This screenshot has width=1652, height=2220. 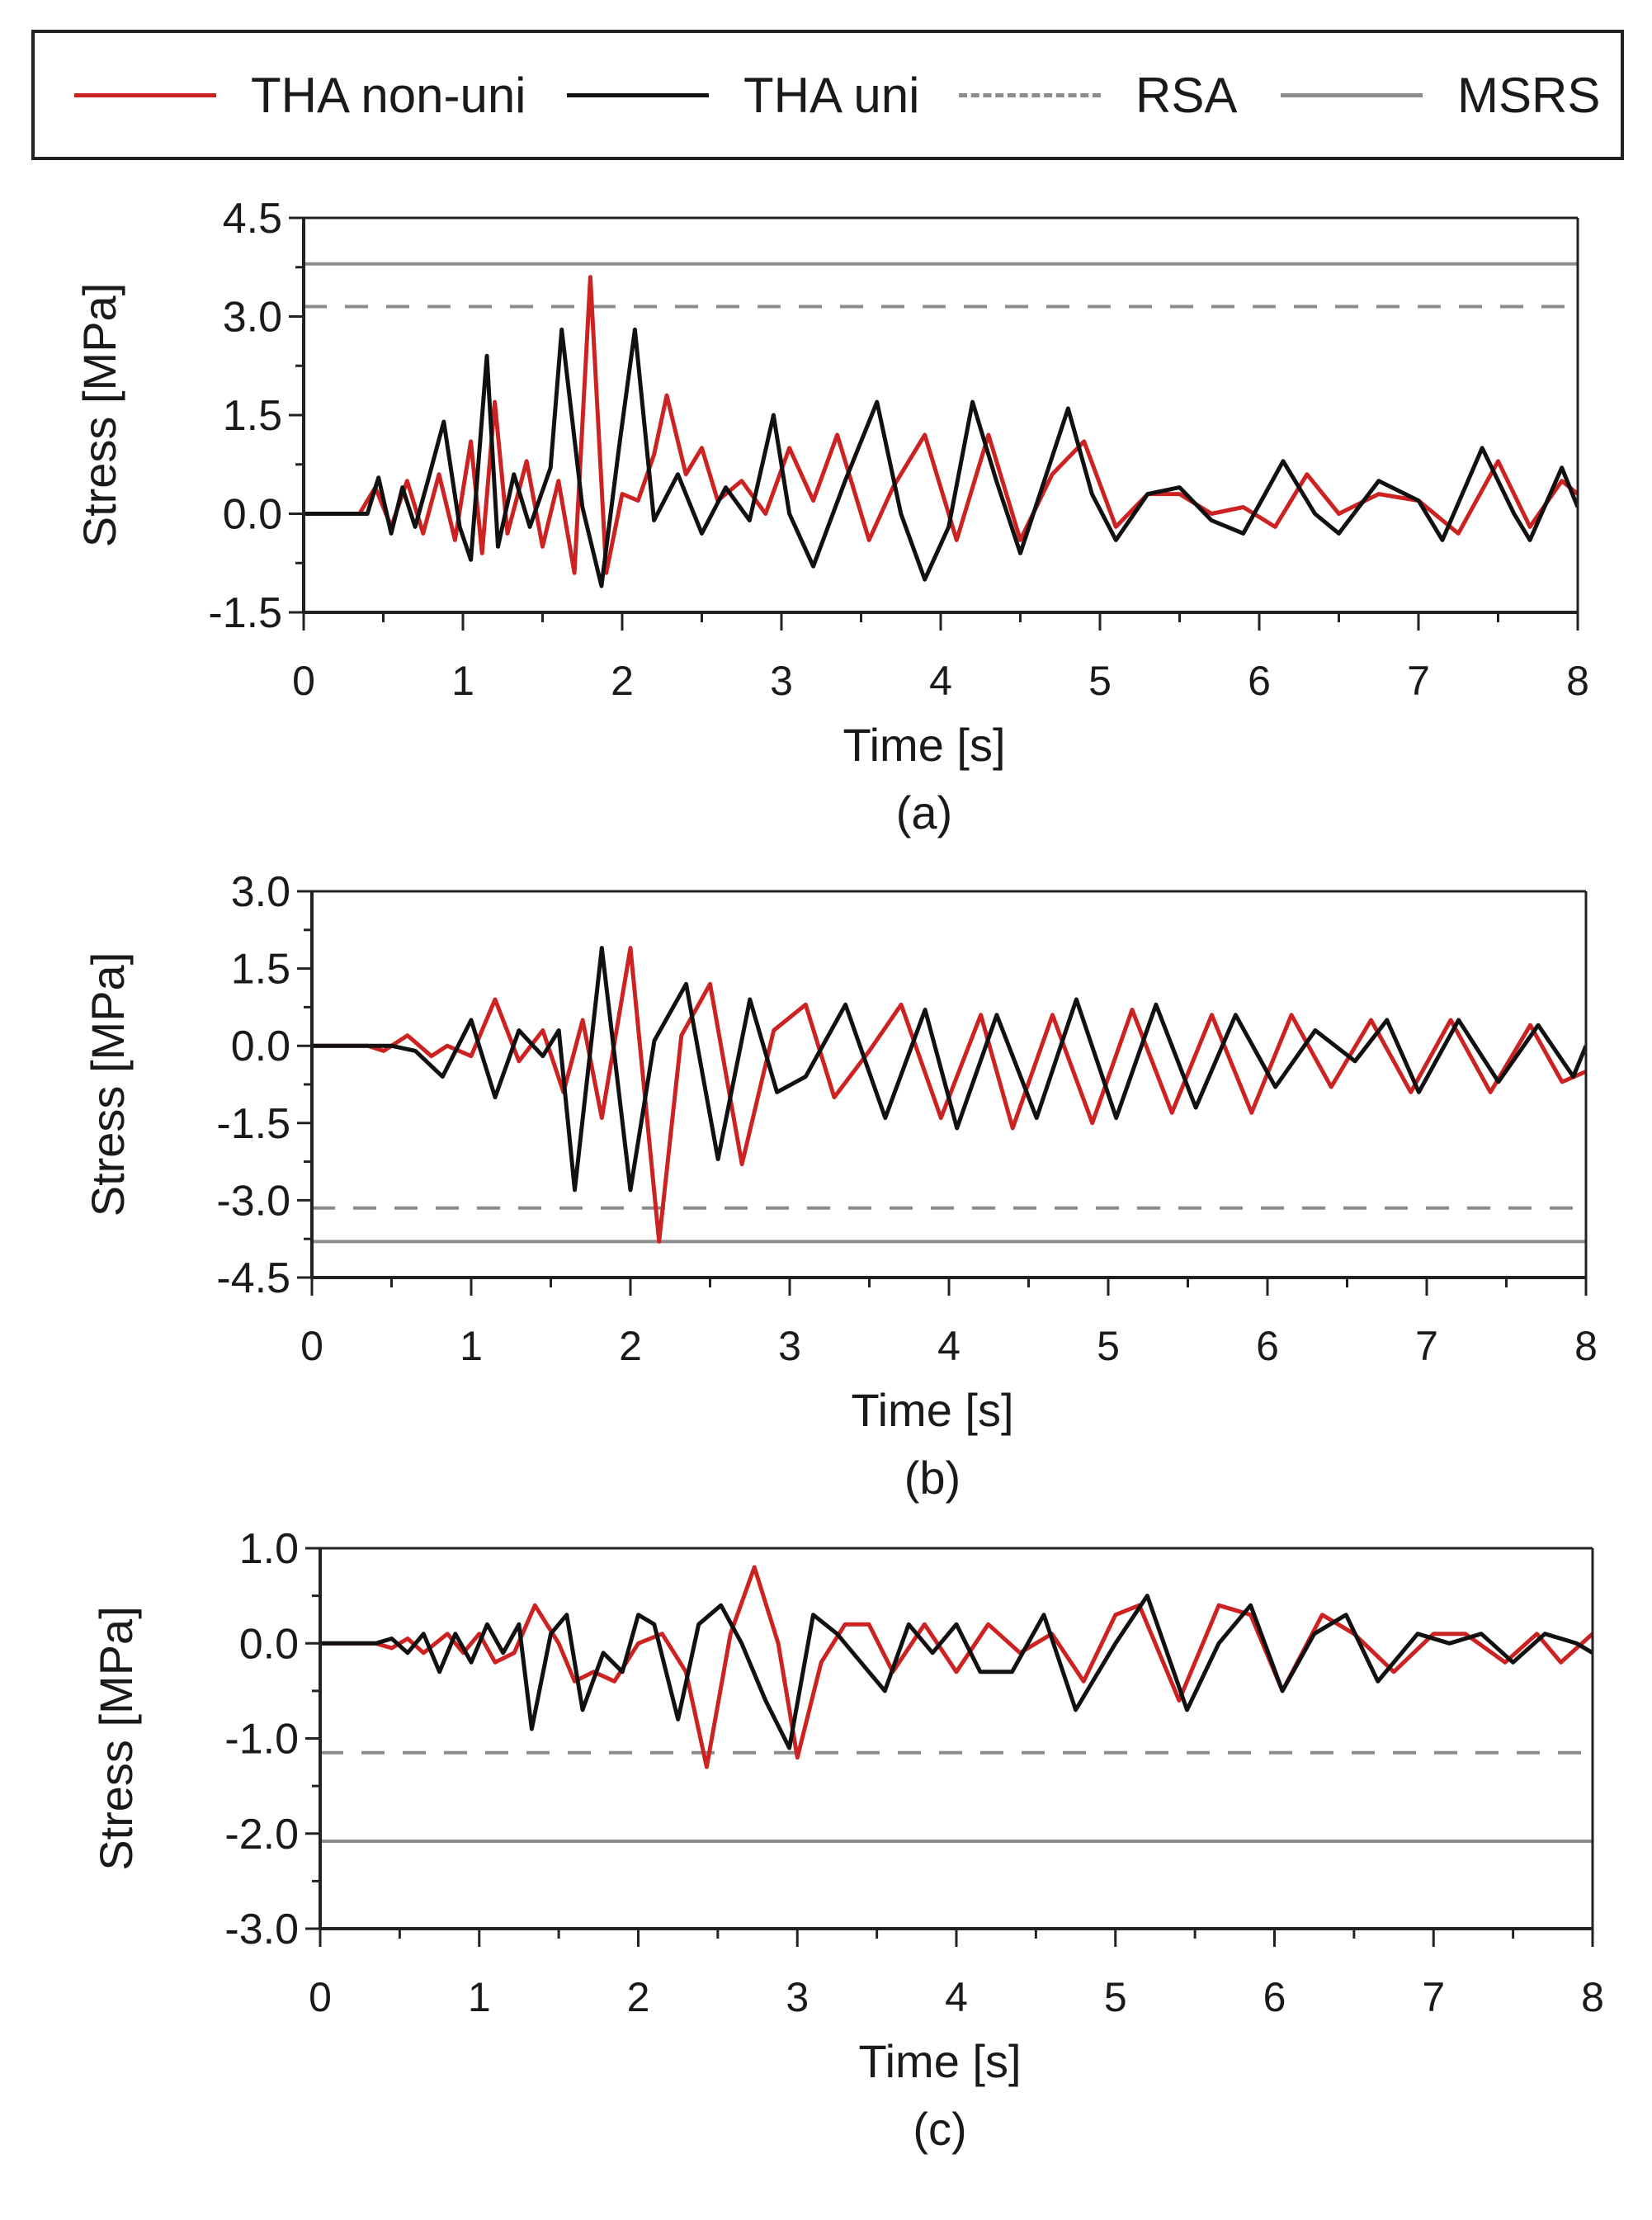 What do you see at coordinates (480, 1997) in the screenshot?
I see `panel-c-x-tick-label: 1` at bounding box center [480, 1997].